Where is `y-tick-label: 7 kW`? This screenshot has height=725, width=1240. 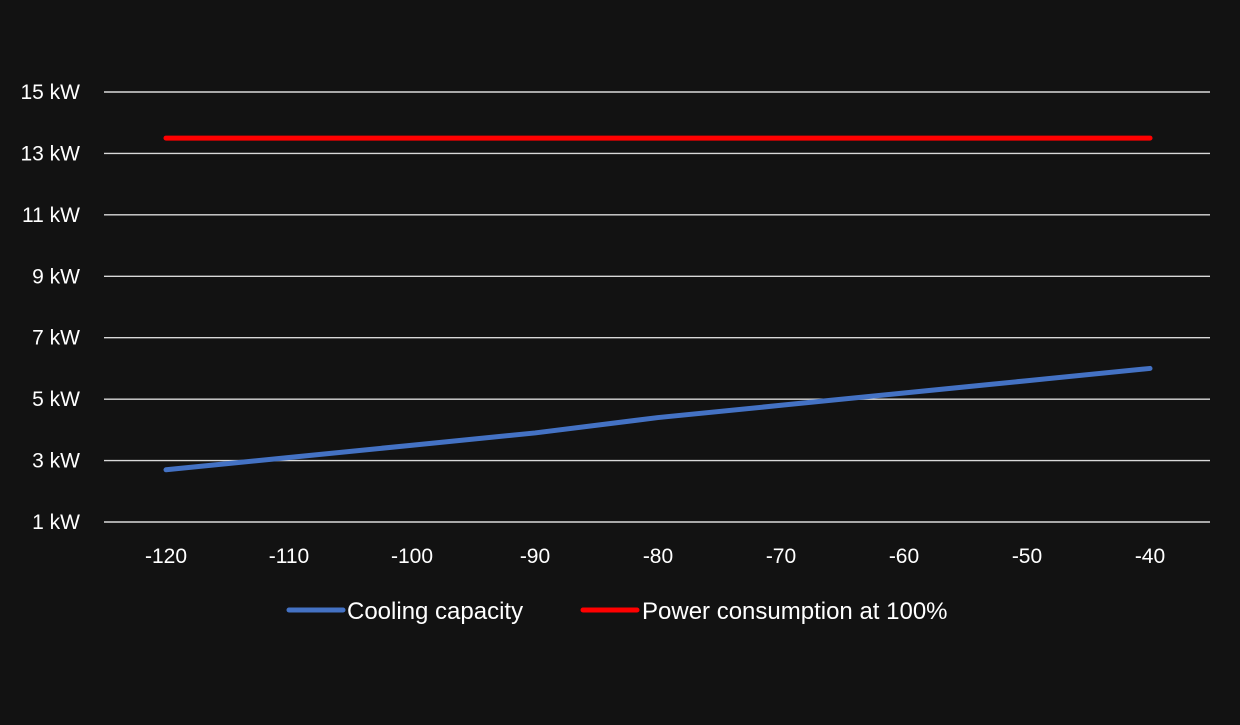 y-tick-label: 7 kW is located at coordinates (56, 338).